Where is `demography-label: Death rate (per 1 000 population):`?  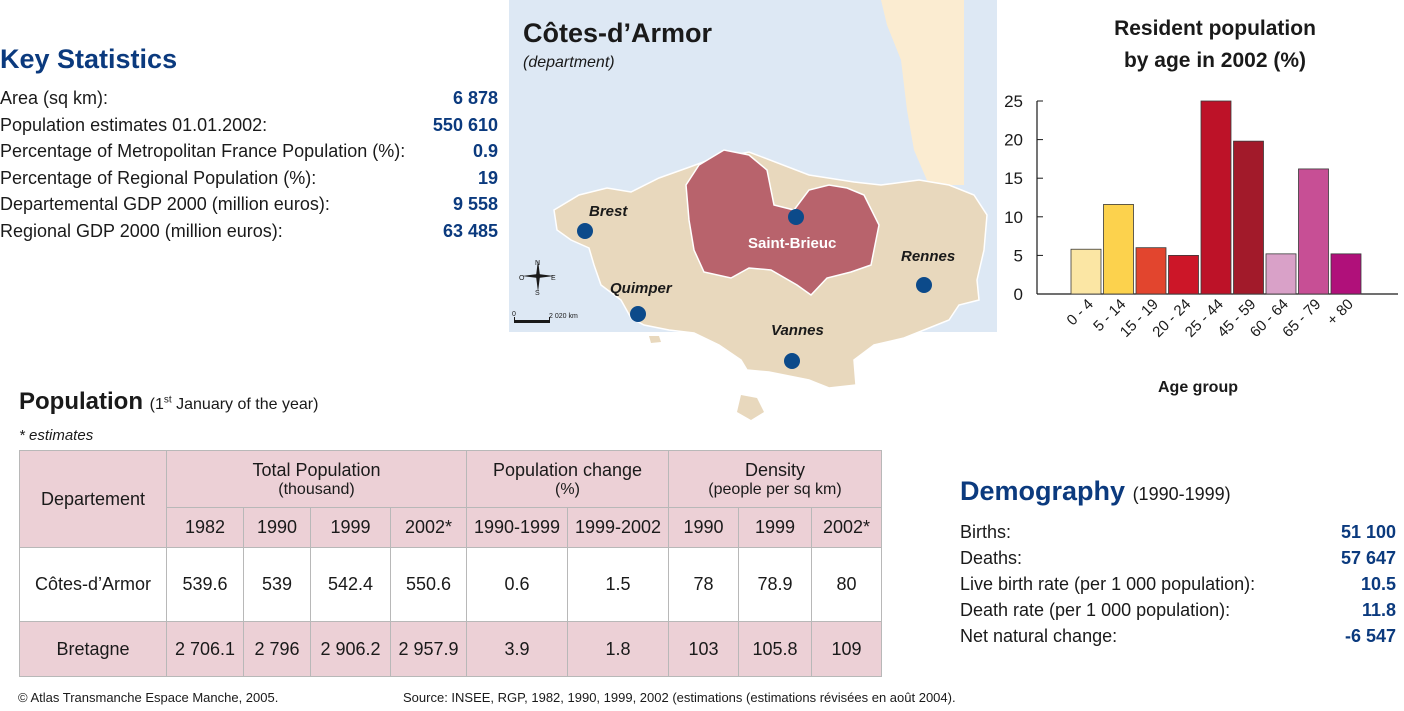
demography-label: Death rate (per 1 000 population): is located at coordinates (1095, 610).